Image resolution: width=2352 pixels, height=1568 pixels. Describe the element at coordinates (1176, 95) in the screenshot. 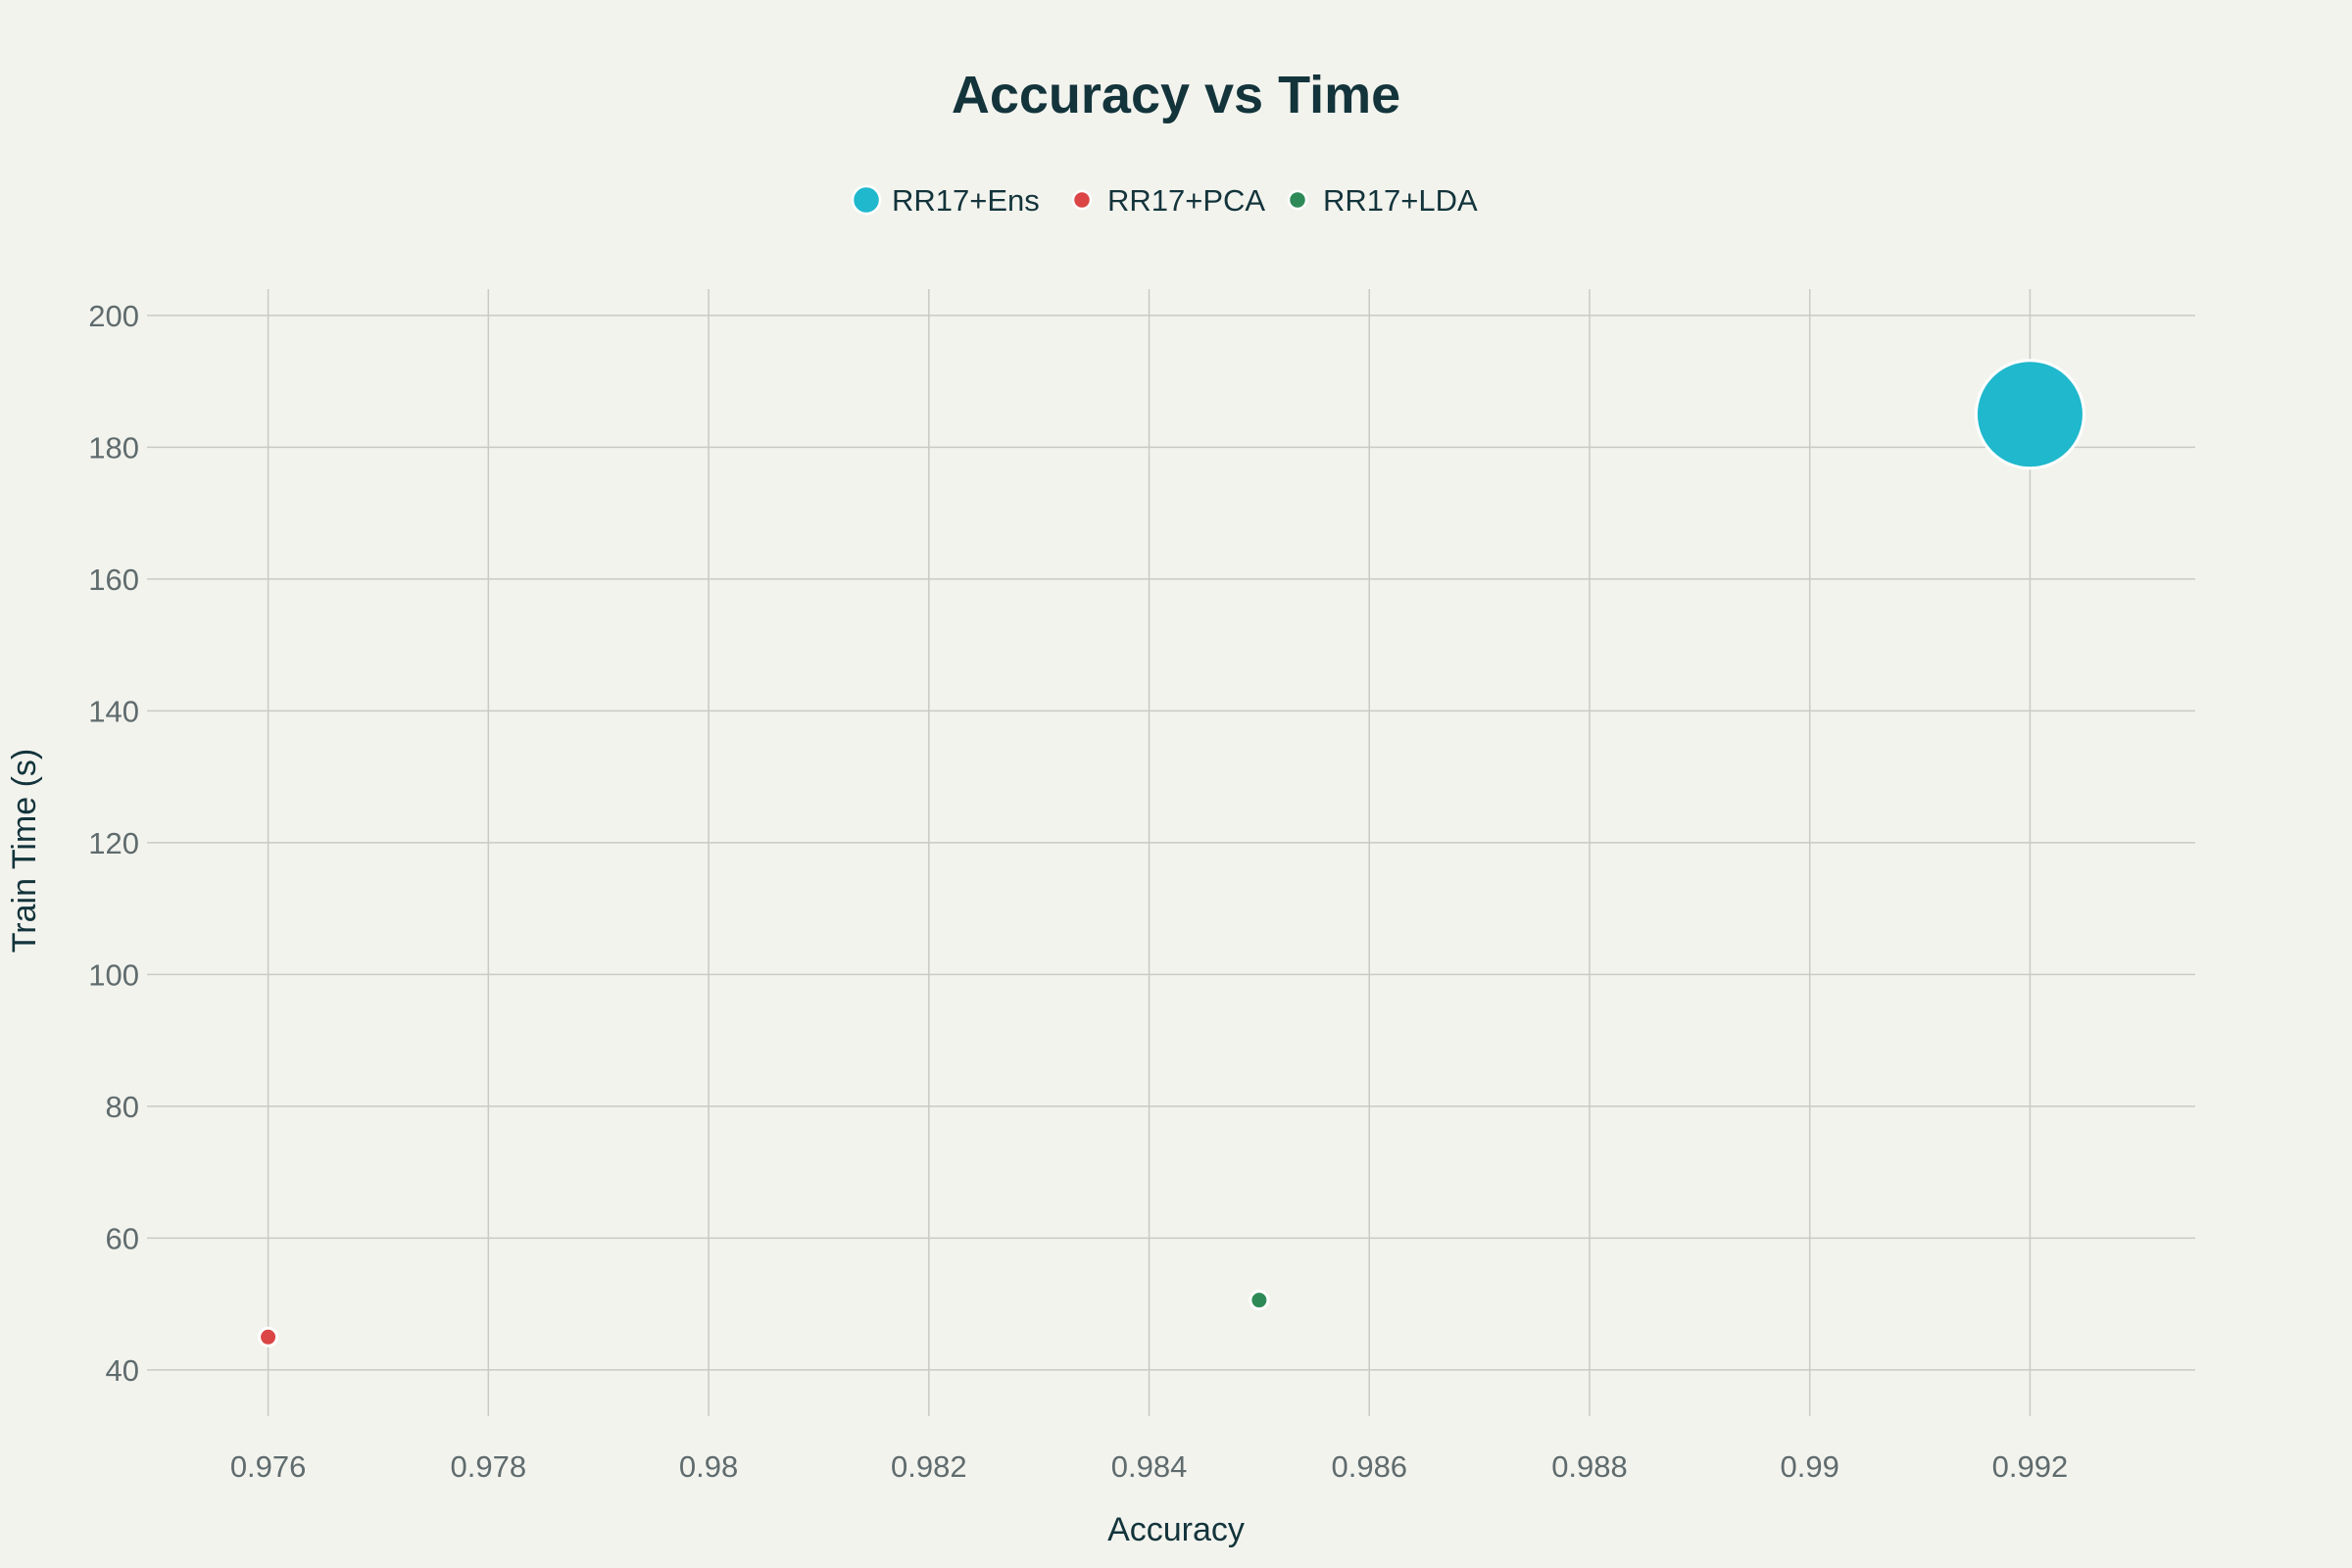

I see `chart-title: Accuracy vs Time` at that location.